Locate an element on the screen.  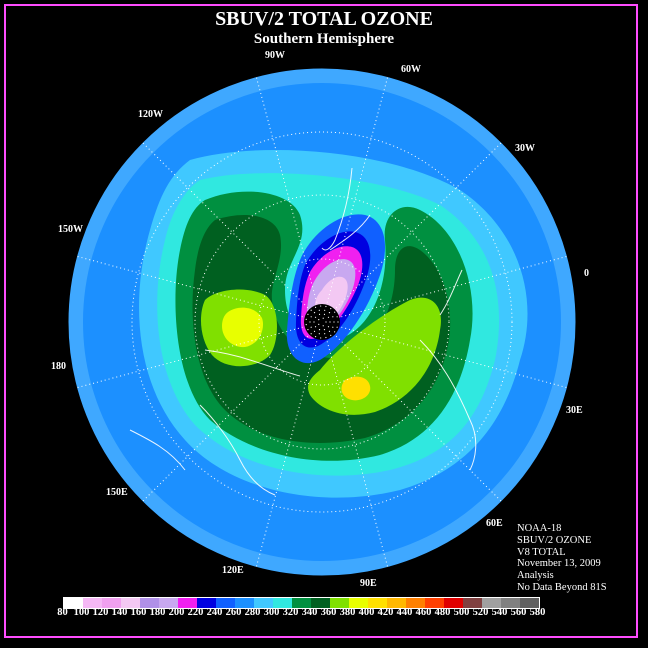
colorbar-tick-label: 480 is located at coordinates (442, 612).